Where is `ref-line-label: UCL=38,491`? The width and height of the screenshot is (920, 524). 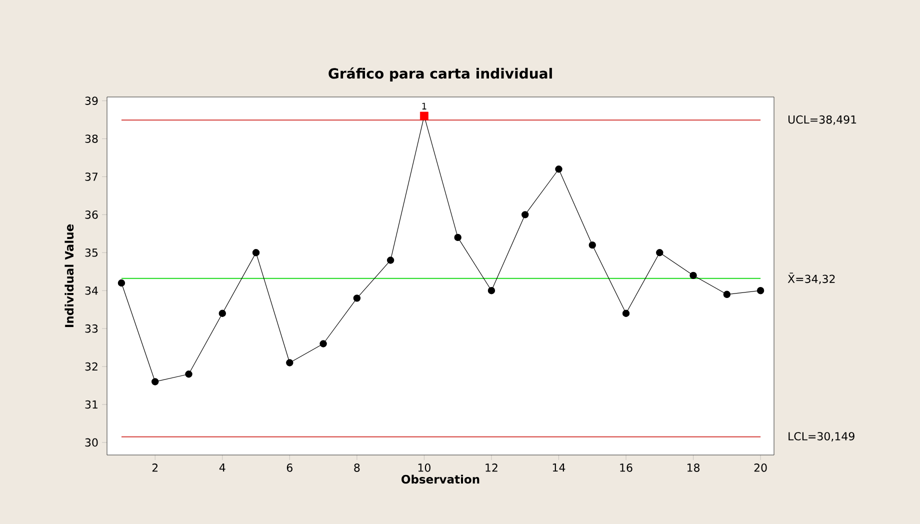 ref-line-label: UCL=38,491 is located at coordinates (822, 120).